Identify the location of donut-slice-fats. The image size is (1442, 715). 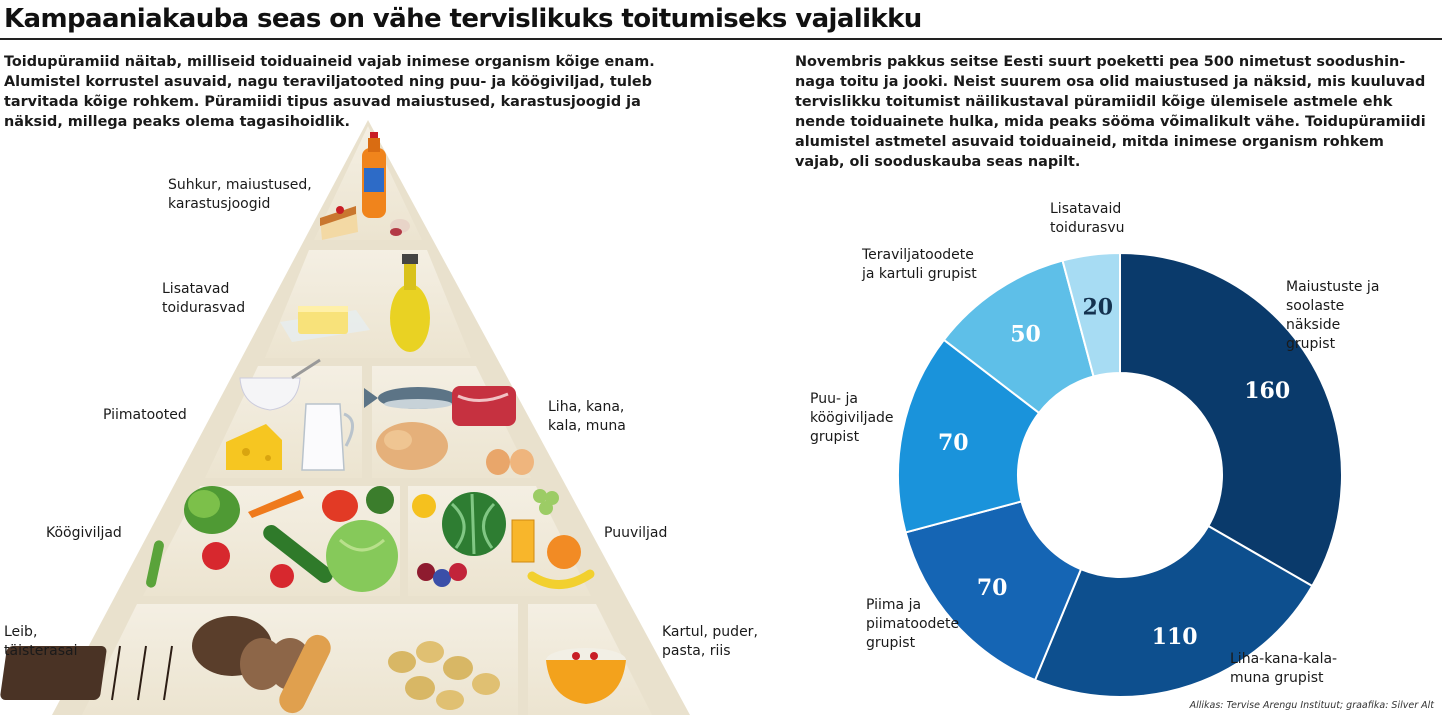
(1091, 314).